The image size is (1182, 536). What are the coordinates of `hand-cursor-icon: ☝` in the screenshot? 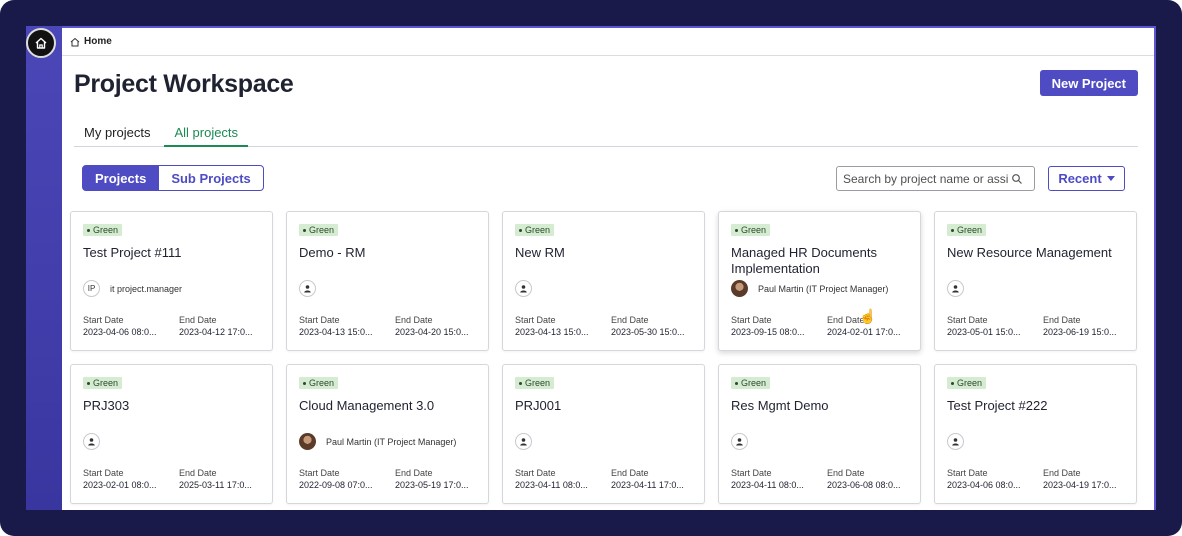 It's located at (868, 316).